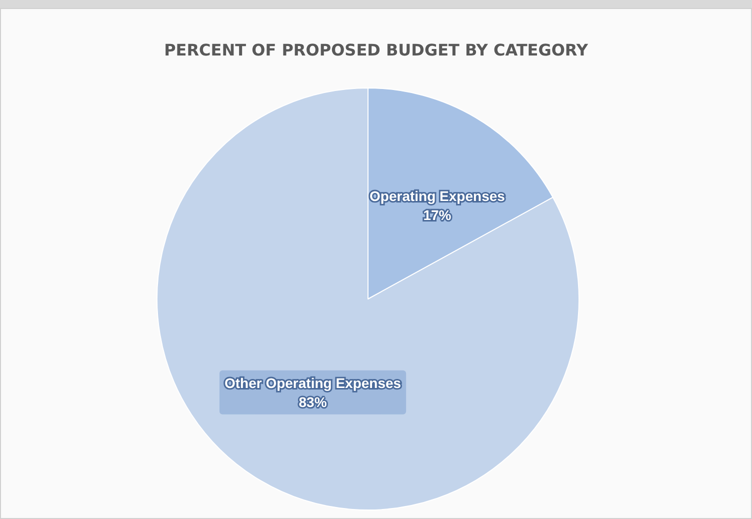 This screenshot has height=519, width=752. Describe the element at coordinates (376, 50) in the screenshot. I see `chart-title: PERCENT OF PROPOSED BUDGET BY CATEGORY` at that location.